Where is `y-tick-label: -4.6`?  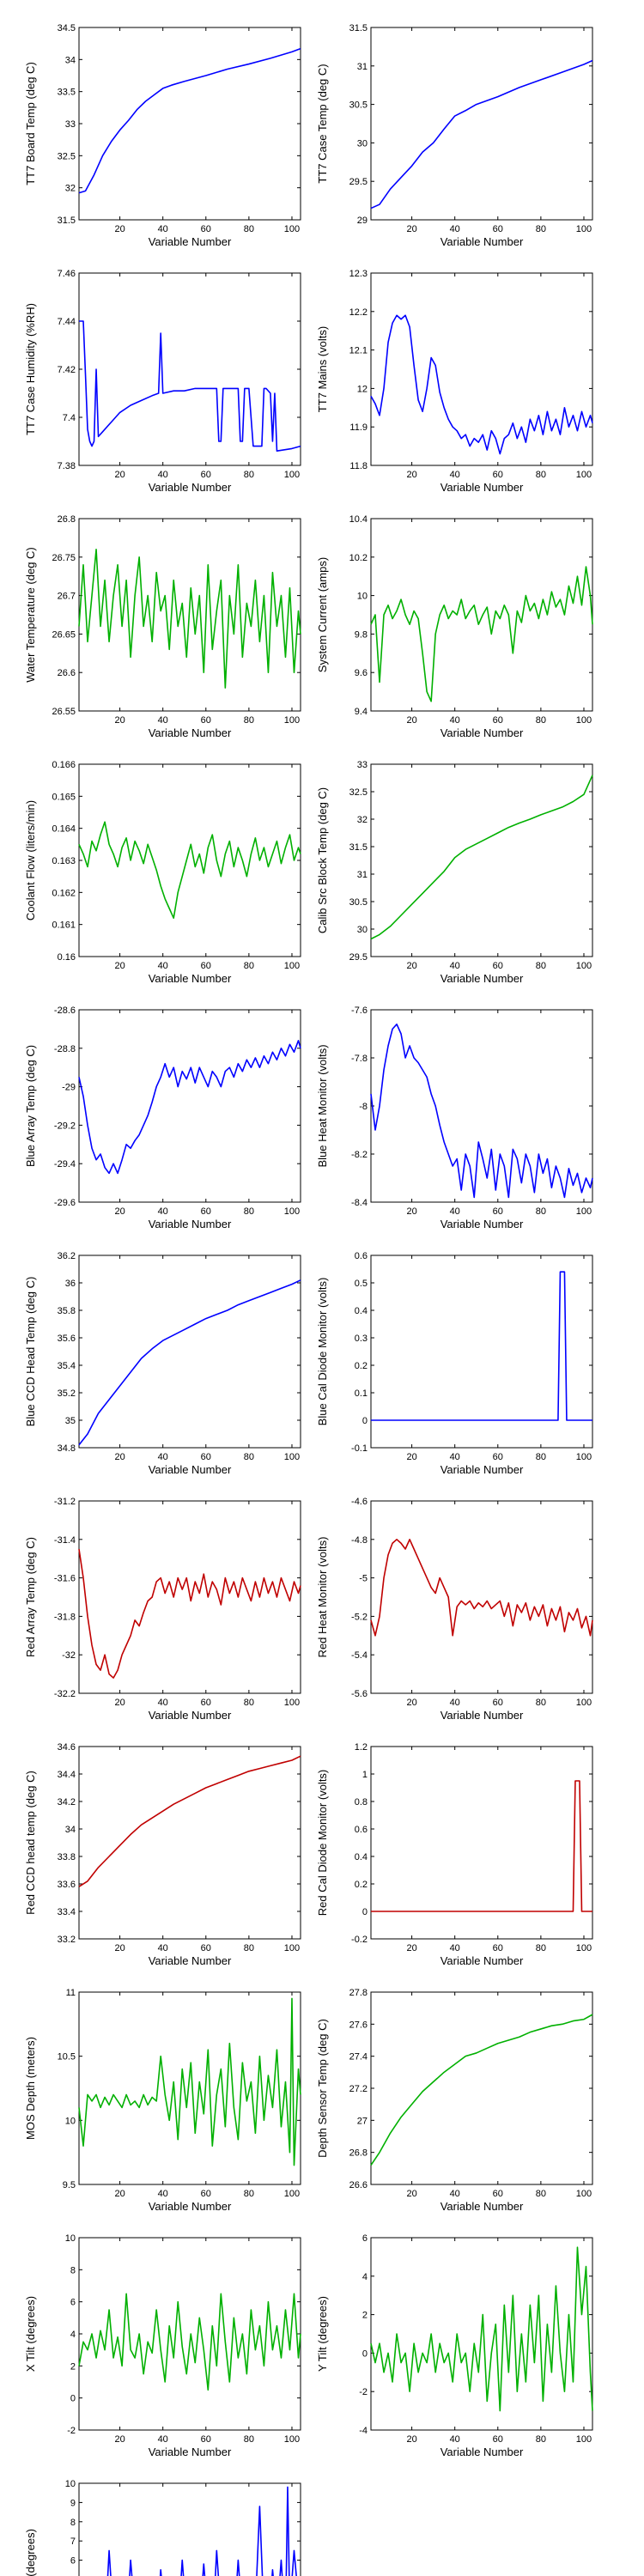 y-tick-label: -4.6 is located at coordinates (359, 1502).